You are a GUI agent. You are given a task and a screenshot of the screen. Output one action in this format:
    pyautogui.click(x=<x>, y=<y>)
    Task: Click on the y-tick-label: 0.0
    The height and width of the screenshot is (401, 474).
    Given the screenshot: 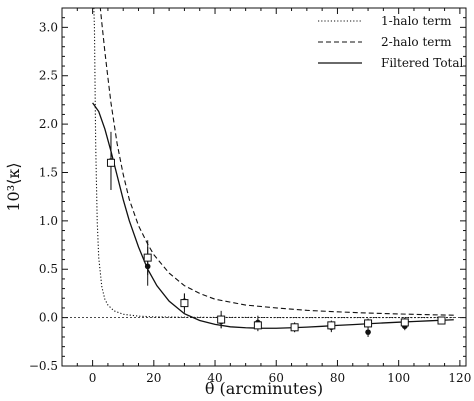 What is the action you would take?
    pyautogui.click(x=48, y=318)
    